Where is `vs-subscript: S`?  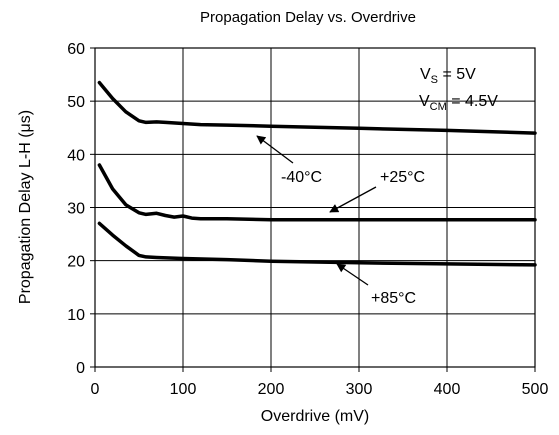 vs-subscript: S is located at coordinates (434, 80).